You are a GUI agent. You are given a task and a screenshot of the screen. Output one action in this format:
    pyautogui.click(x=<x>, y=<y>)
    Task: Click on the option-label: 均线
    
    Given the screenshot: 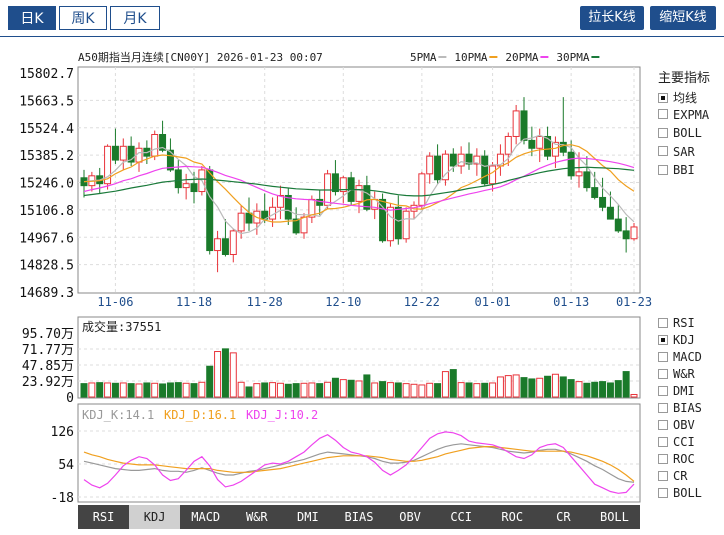 What is the action you would take?
    pyautogui.click(x=685, y=98)
    